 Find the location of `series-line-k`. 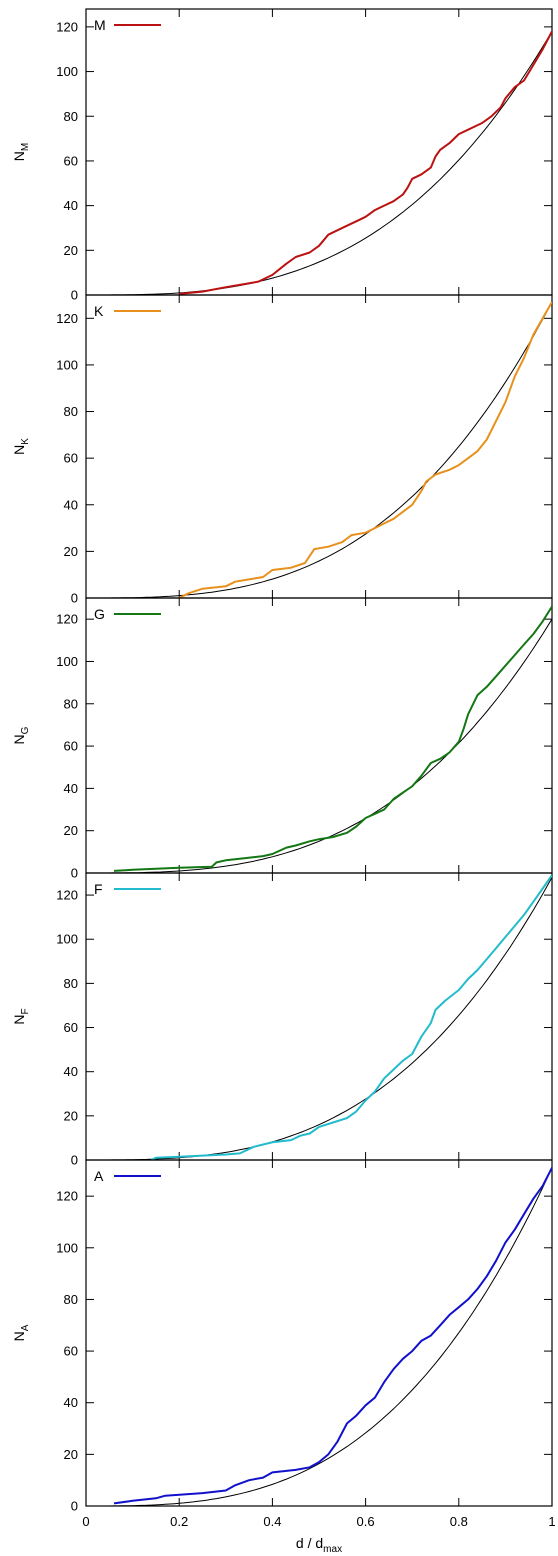

series-line-k is located at coordinates (365, 449).